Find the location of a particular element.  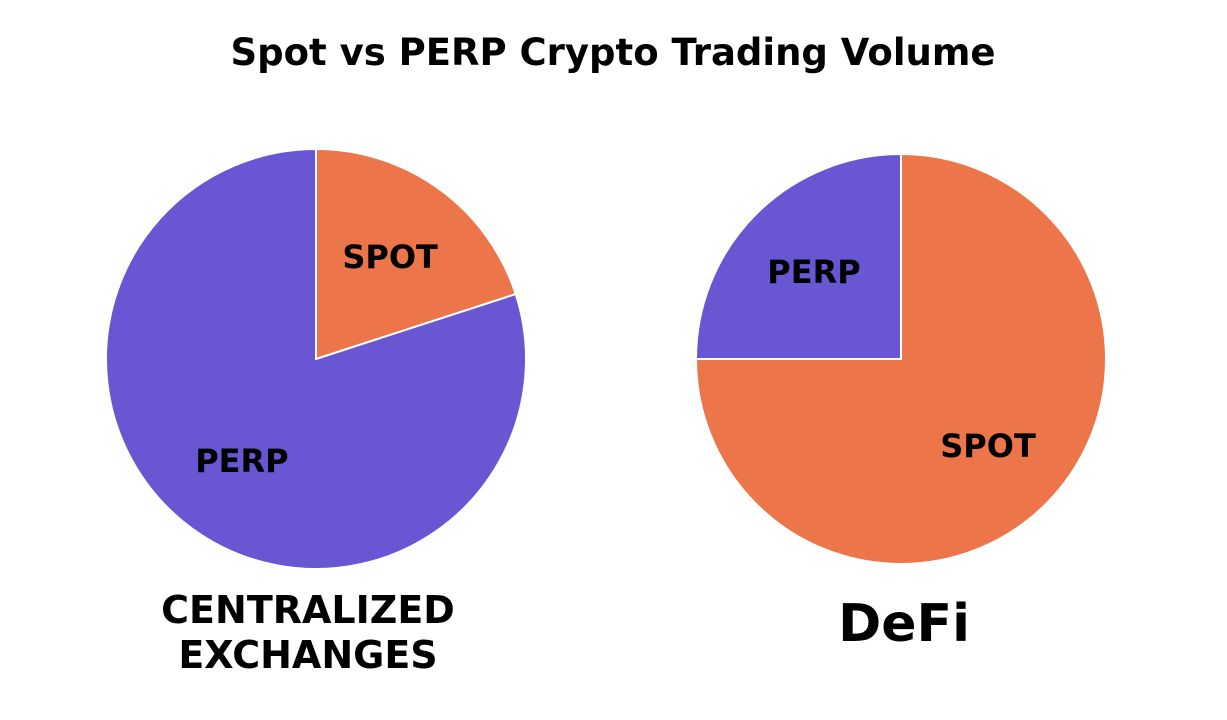

pie-slice-label-defi-spot: SPOT is located at coordinates (988, 446).